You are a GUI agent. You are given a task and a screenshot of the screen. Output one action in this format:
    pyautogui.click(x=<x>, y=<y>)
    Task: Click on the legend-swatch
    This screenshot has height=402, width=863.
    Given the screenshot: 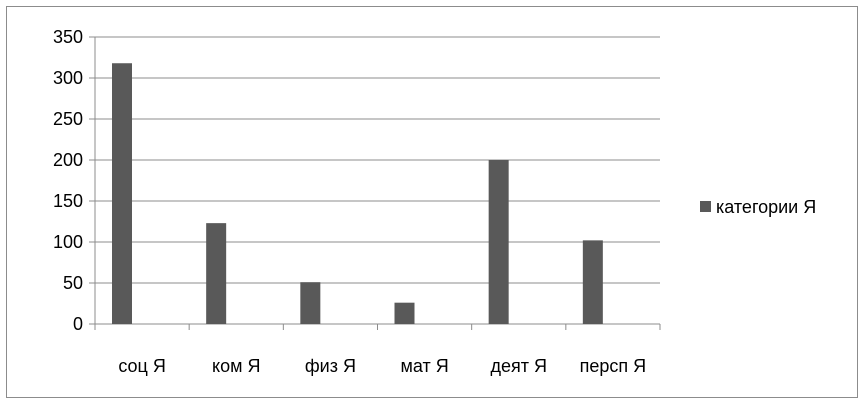 What is the action you would take?
    pyautogui.click(x=705, y=206)
    